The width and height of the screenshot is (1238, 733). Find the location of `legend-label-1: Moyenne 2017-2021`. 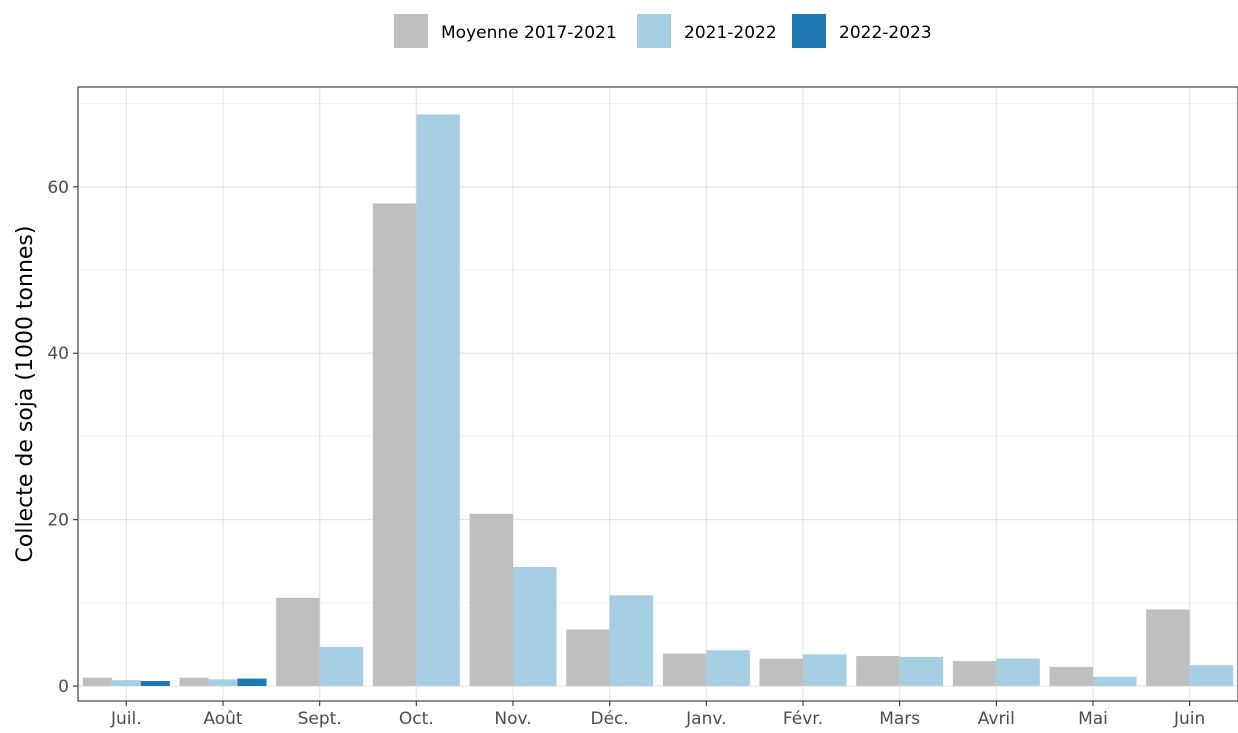

legend-label-1: Moyenne 2017-2021 is located at coordinates (529, 33).